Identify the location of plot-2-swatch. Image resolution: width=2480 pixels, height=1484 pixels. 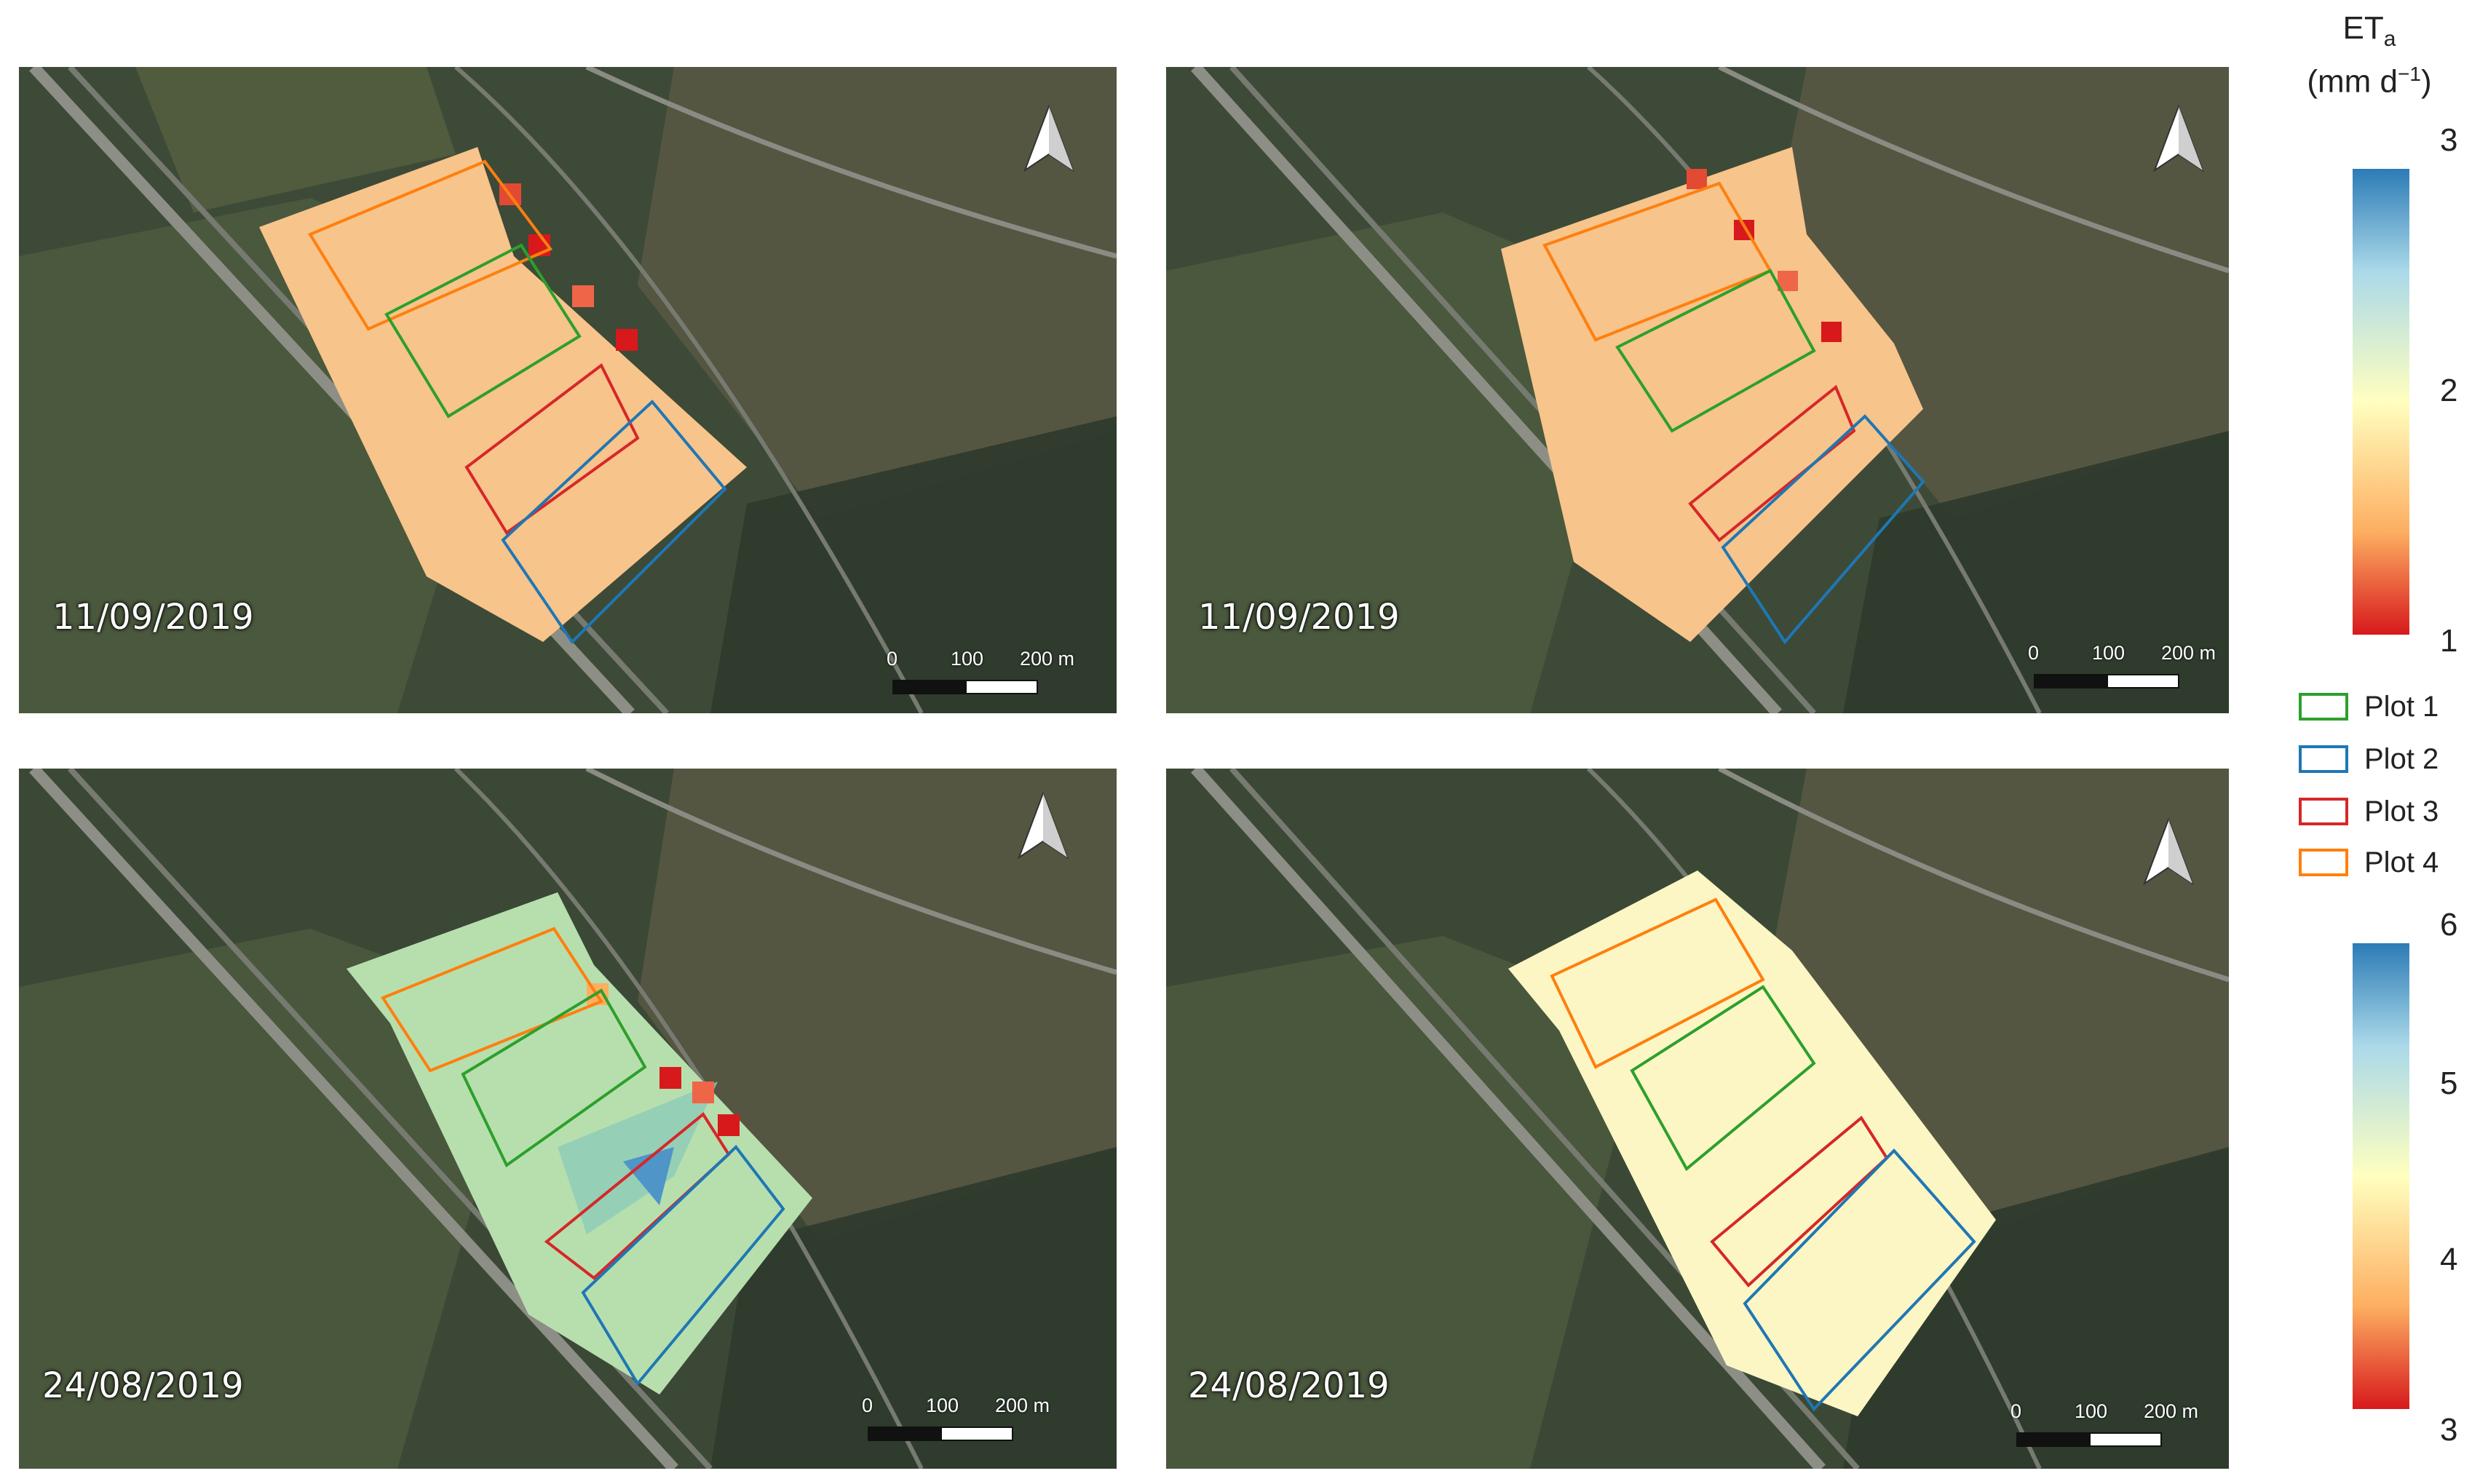
(2323, 759).